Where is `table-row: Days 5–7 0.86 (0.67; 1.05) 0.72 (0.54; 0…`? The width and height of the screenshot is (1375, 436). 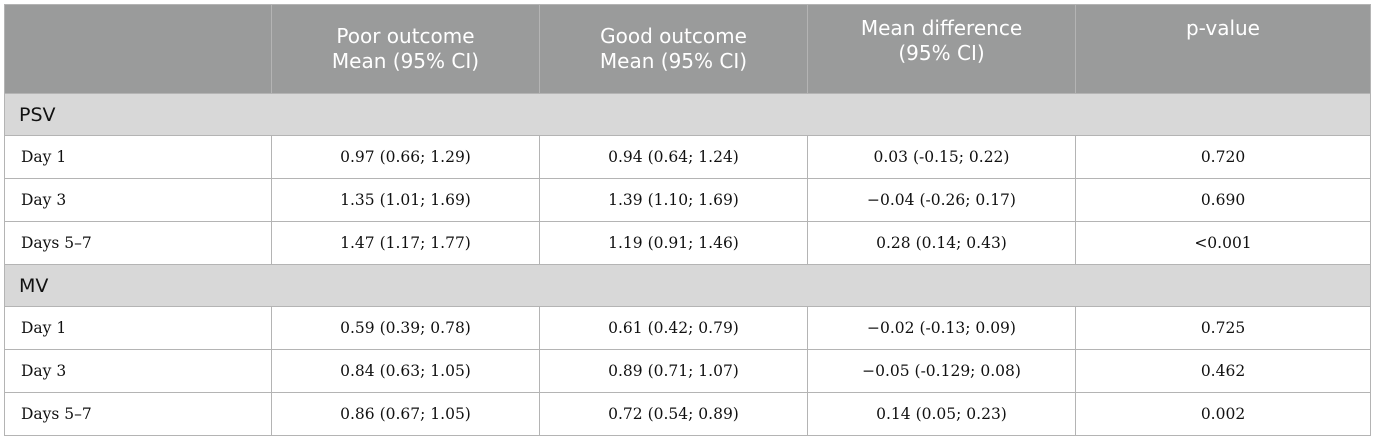
table-row: Days 5–7 0.86 (0.67; 1.05) 0.72 (0.54; 0… is located at coordinates (687, 414).